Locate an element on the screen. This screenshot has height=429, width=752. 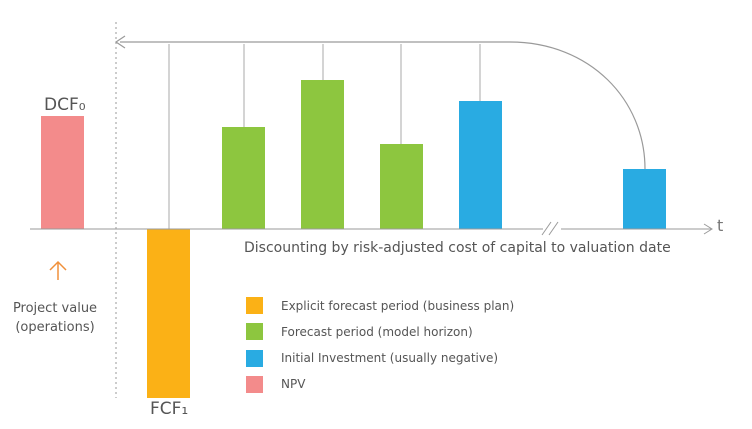
legend-label: Initial Investment (usually negative) is located at coordinates (390, 358).